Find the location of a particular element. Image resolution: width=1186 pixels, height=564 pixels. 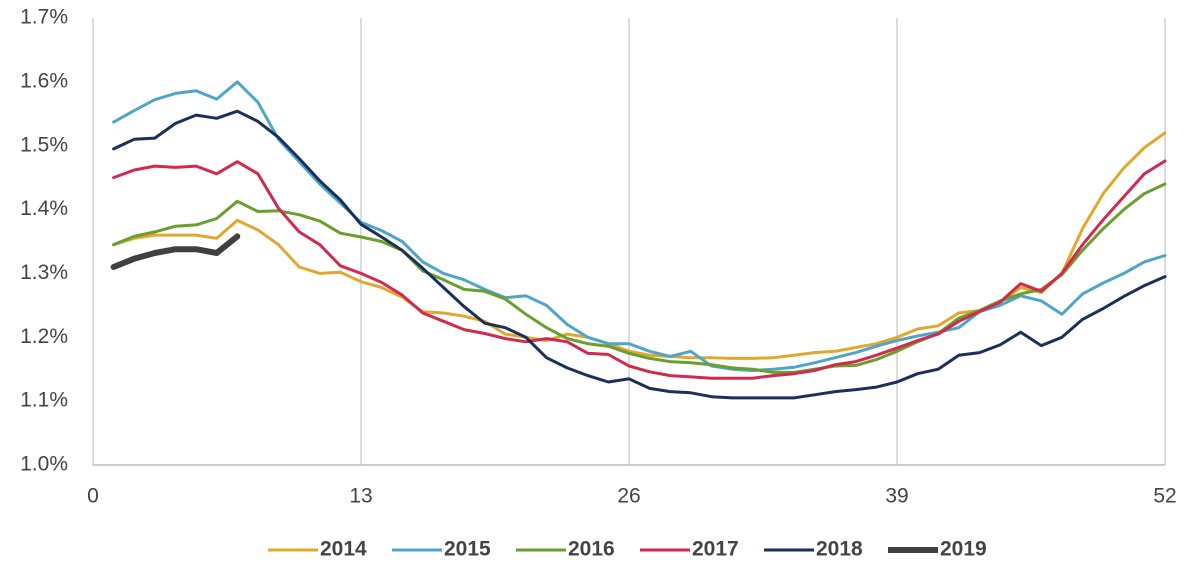

legend-label: 2014 is located at coordinates (343, 549).